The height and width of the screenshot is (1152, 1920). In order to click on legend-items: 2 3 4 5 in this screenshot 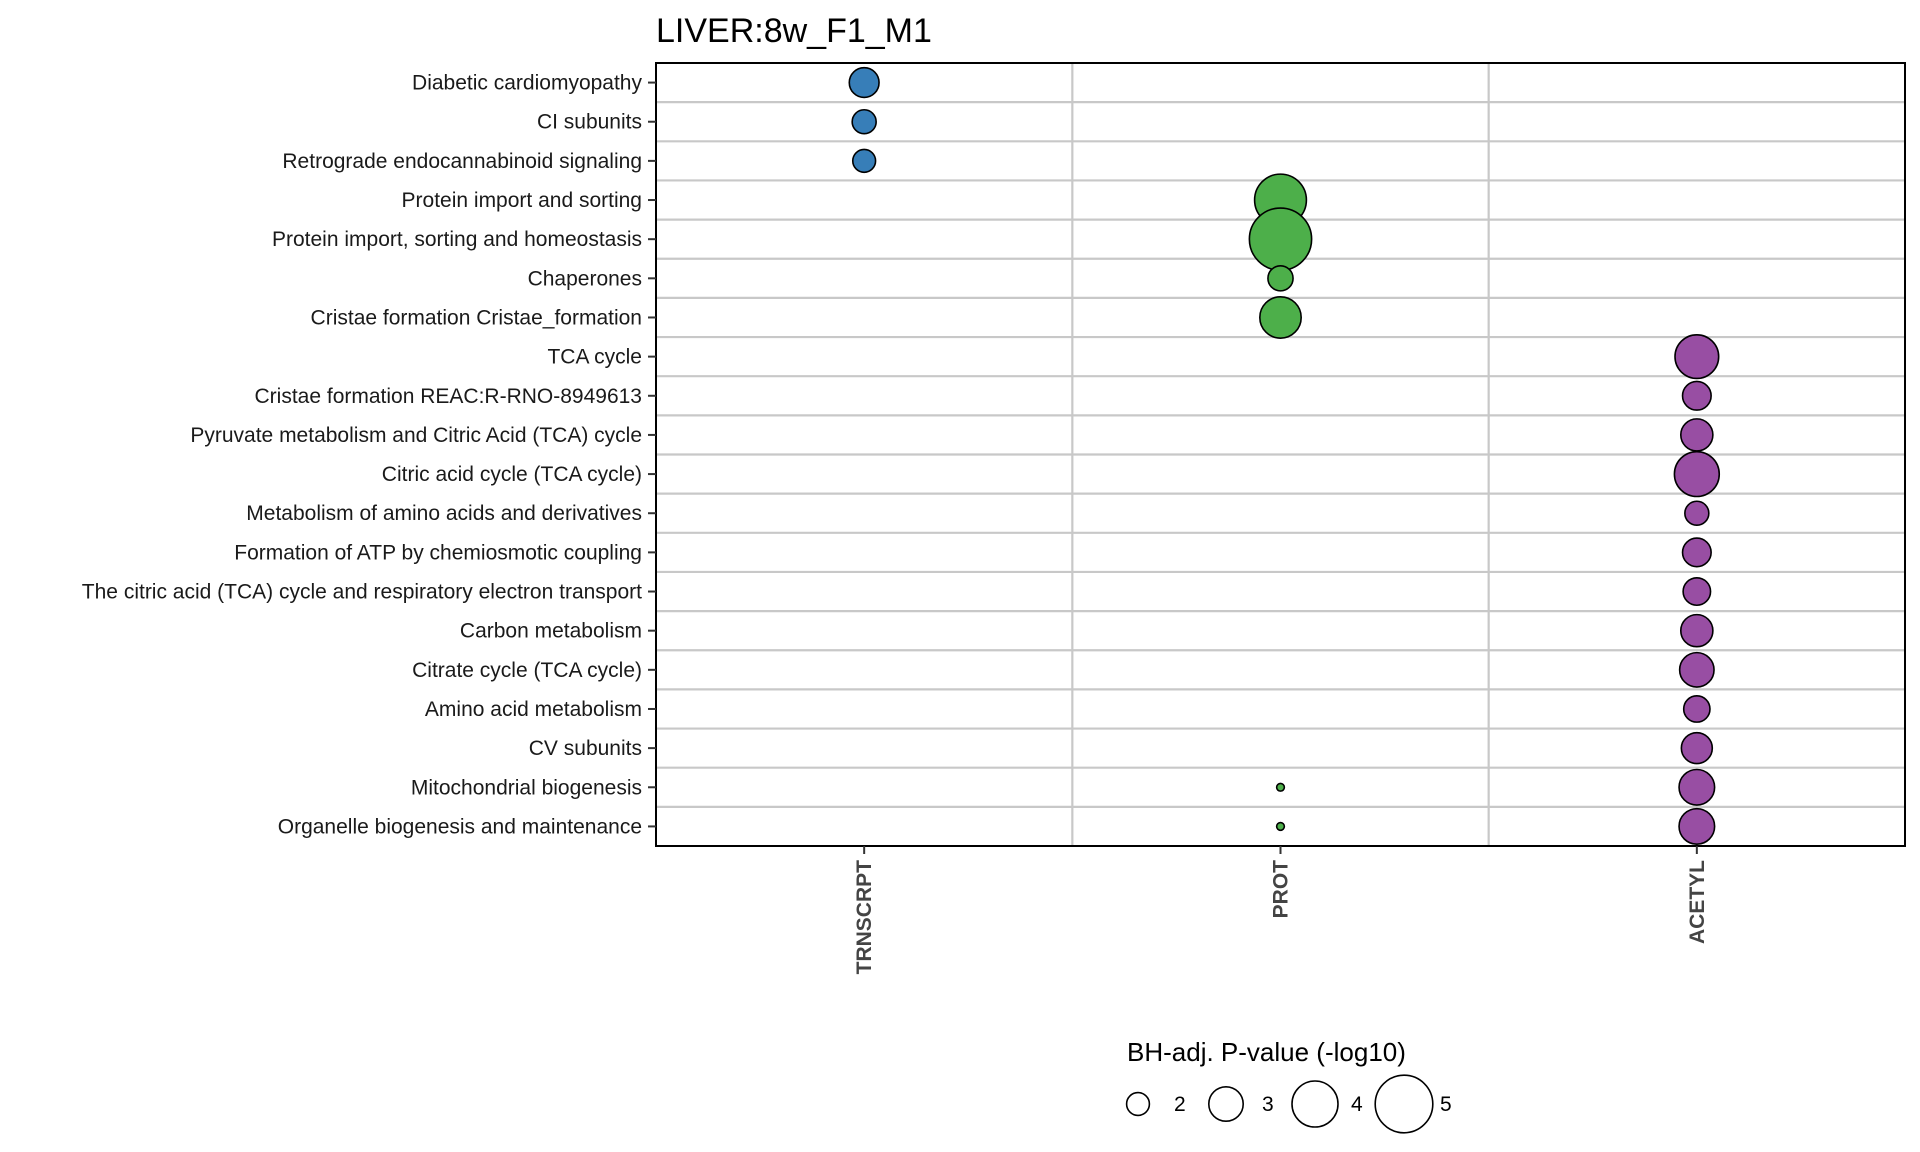, I will do `click(1288, 1104)`.